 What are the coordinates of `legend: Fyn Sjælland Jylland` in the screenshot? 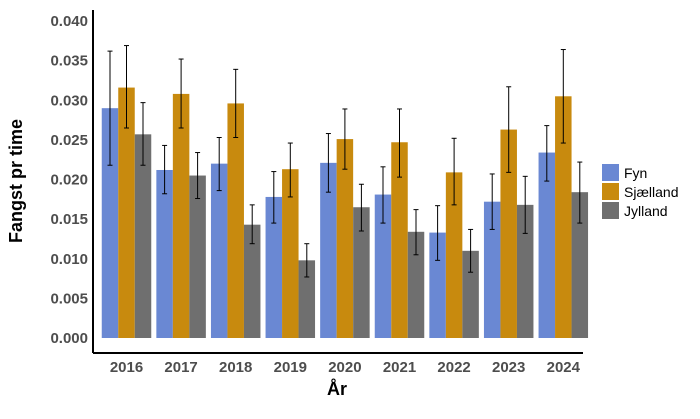 It's located at (640, 191).